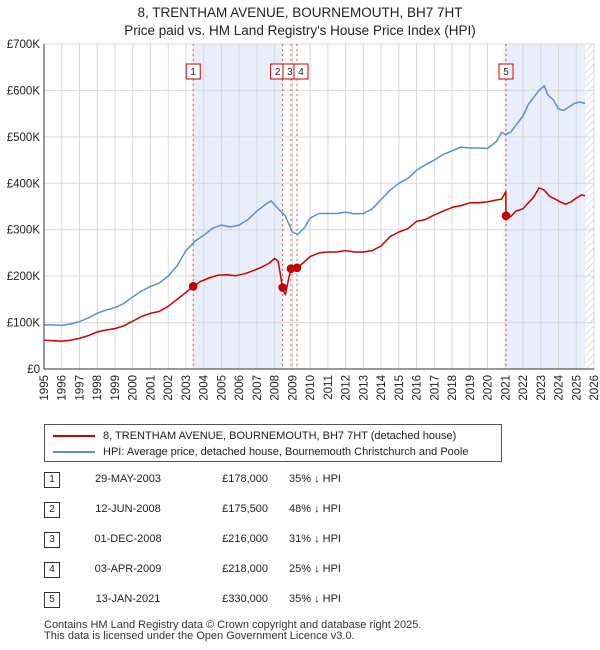 The width and height of the screenshot is (600, 650). Describe the element at coordinates (560, 387) in the screenshot. I see `x-tick-label: 2024` at that location.